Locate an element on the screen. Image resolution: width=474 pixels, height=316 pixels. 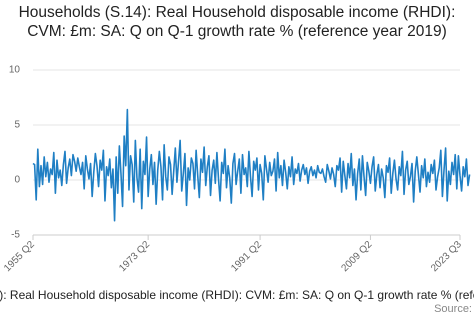
x-tick-label: 1991 Q2 is located at coordinates (246, 256).